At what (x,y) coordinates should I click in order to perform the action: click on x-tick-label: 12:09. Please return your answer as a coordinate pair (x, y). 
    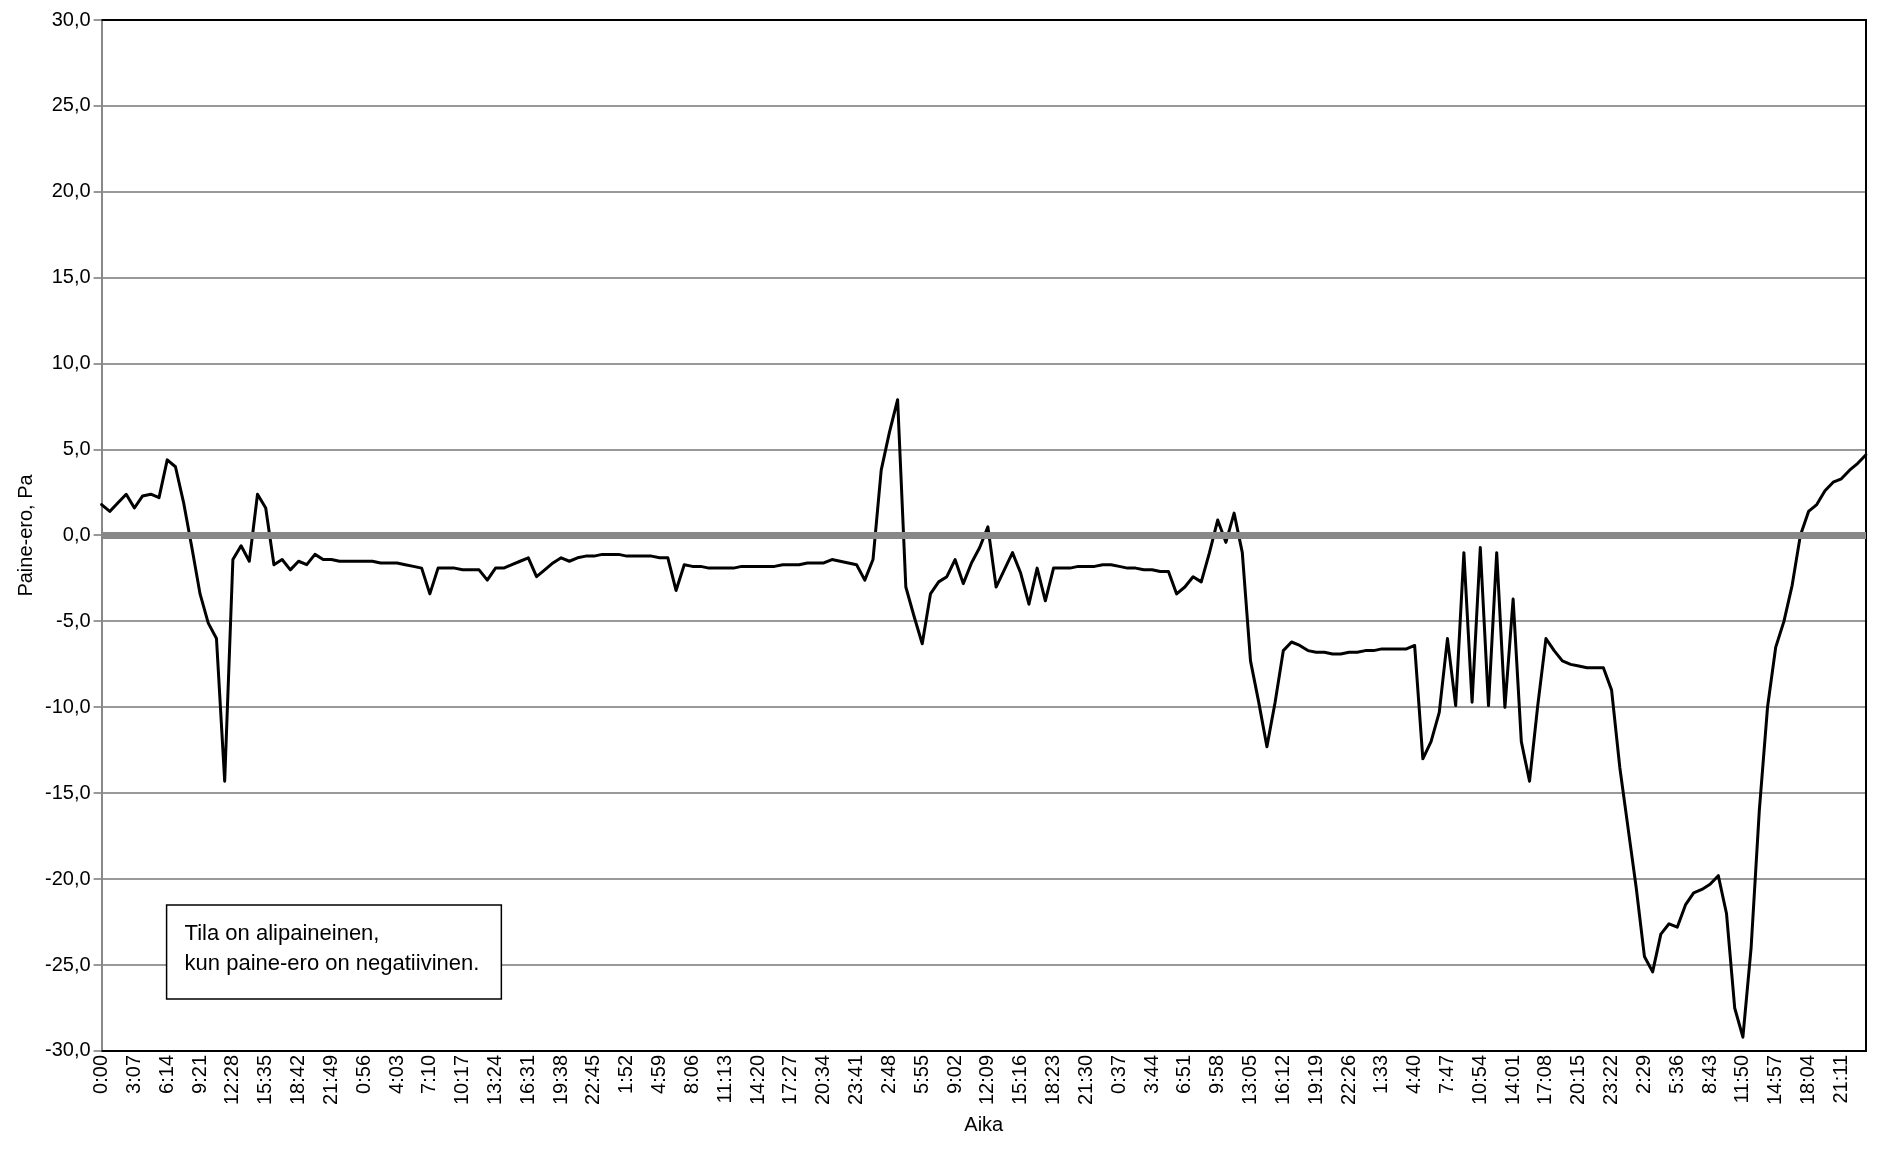
    Looking at the image, I should click on (986, 1080).